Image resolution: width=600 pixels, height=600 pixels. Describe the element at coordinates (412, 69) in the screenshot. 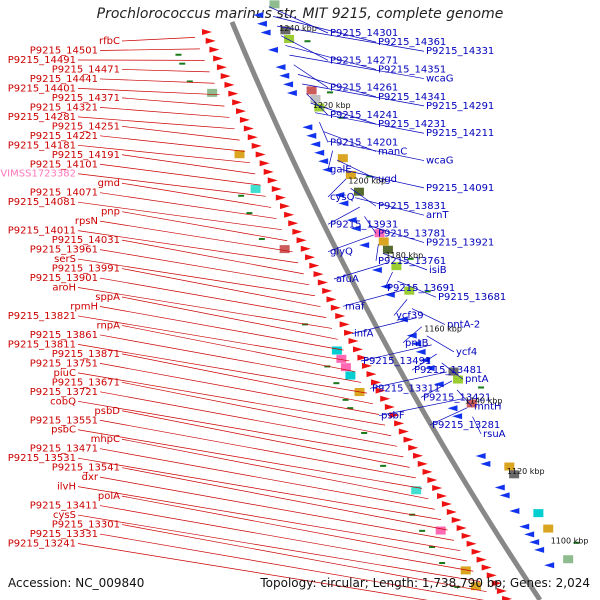

I see `gene-label-right: P9215_14351` at that location.